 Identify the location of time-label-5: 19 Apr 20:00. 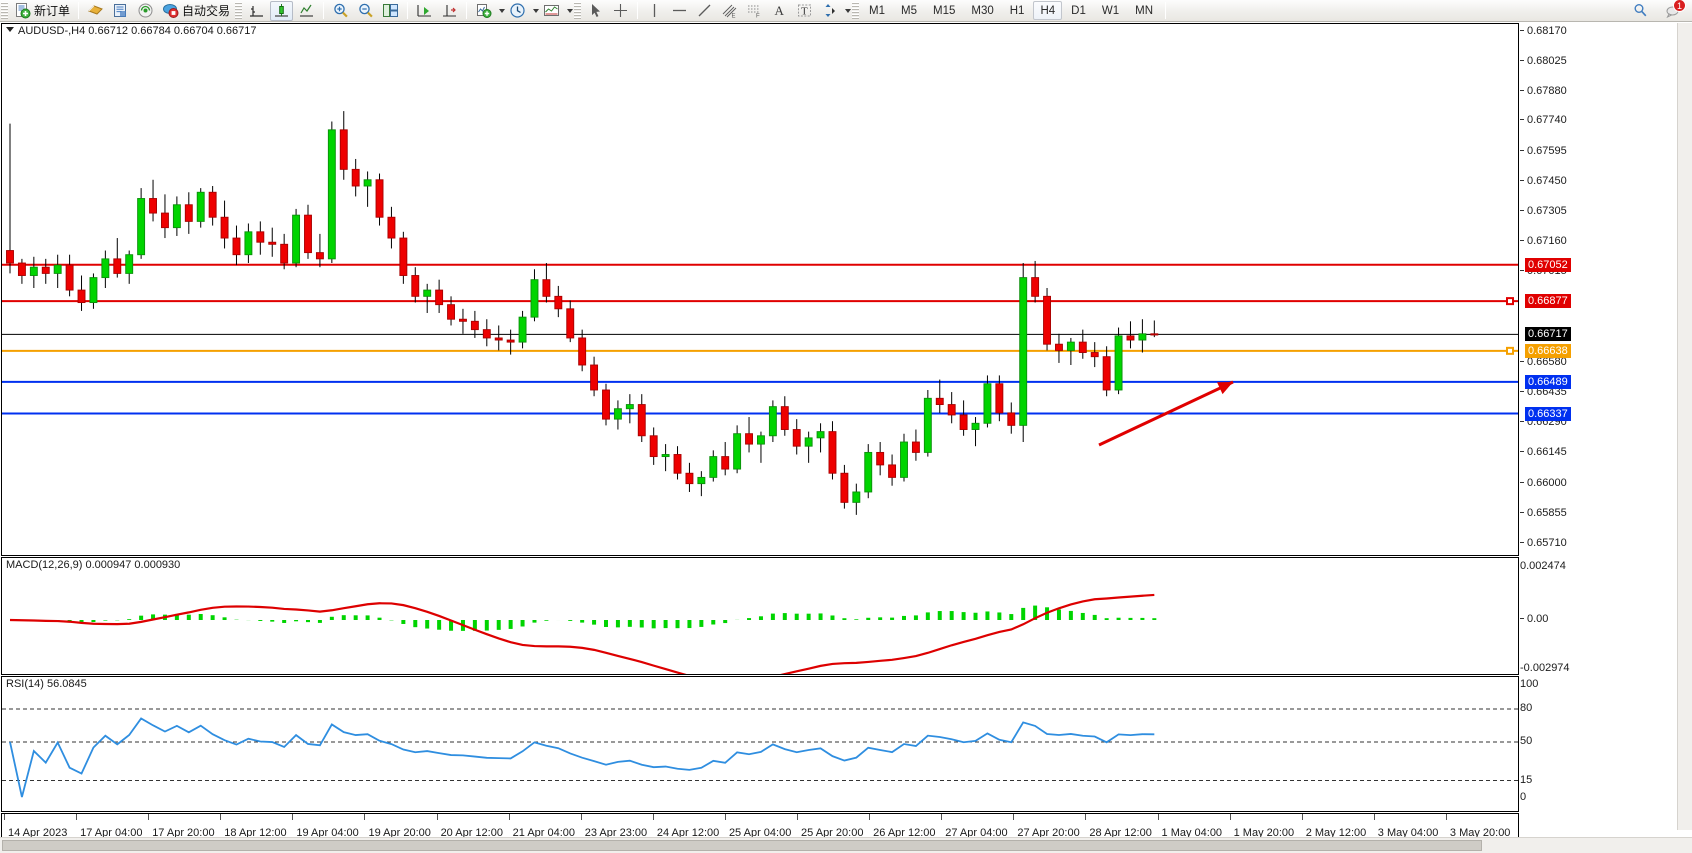
(399, 833).